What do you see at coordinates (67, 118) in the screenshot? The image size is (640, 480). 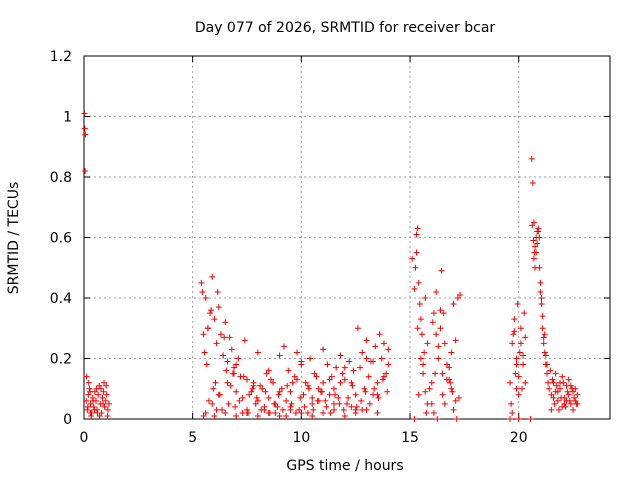 I see `y-tick-label: 1` at bounding box center [67, 118].